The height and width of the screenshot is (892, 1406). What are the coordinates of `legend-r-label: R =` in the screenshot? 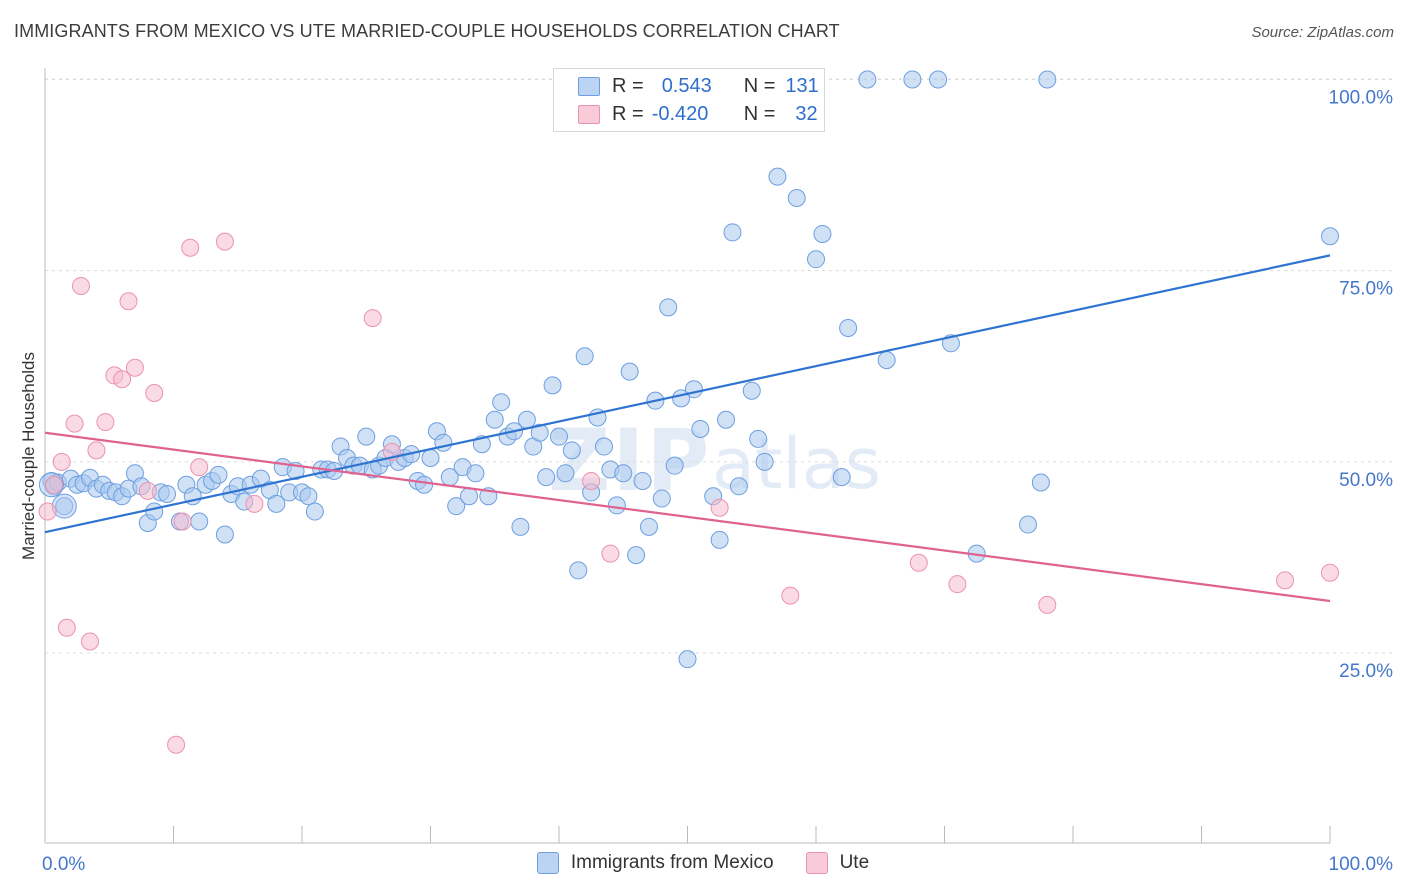 It's located at (628, 85).